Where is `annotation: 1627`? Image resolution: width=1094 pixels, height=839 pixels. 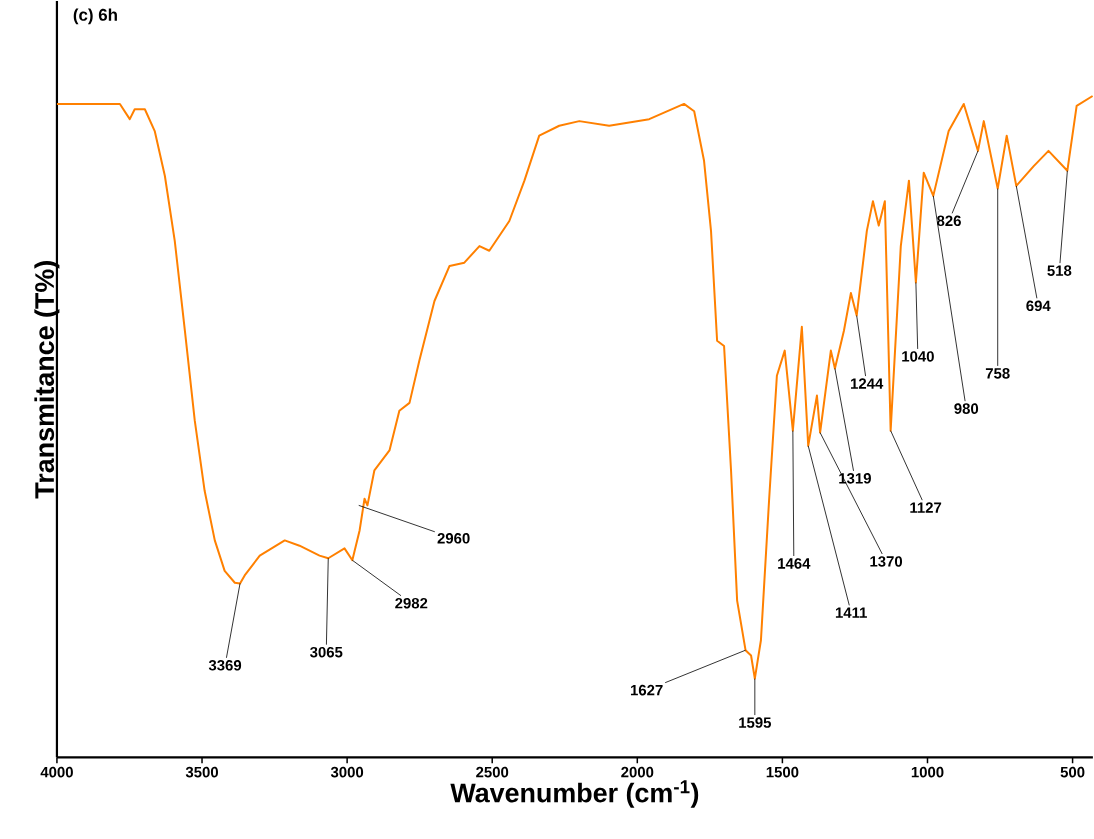
annotation: 1627 is located at coordinates (646, 690).